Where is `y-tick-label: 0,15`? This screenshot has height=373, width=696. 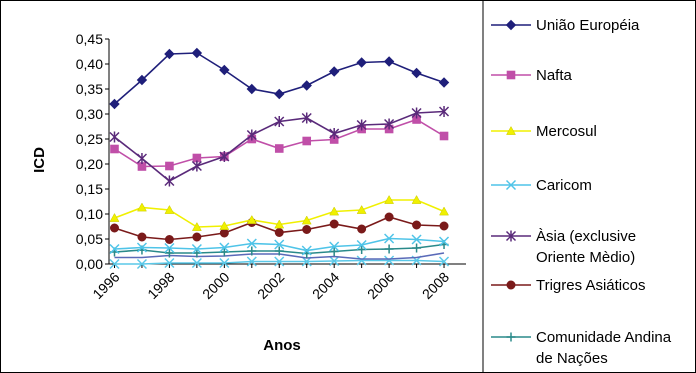
y-tick-label: 0,15 is located at coordinates (89, 189).